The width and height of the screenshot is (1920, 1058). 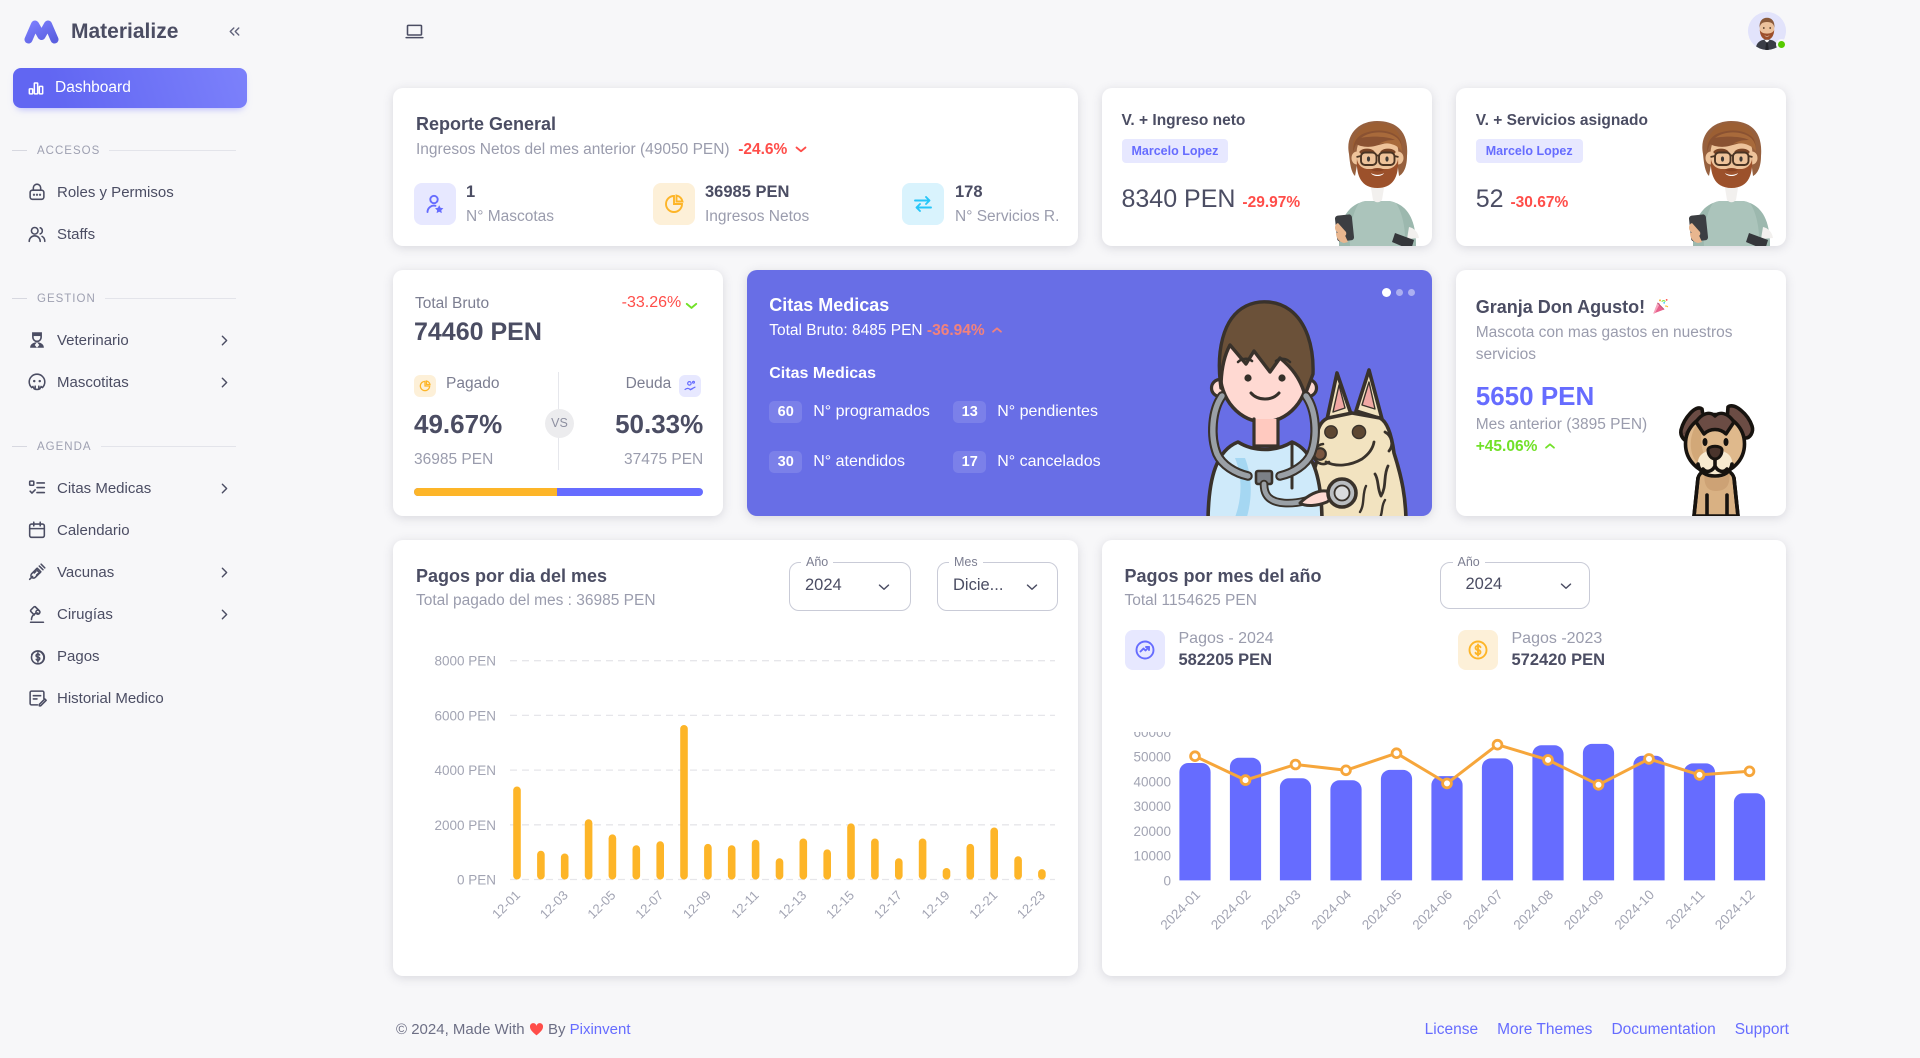 What do you see at coordinates (1432, 910) in the screenshot?
I see `svg-text: 2024-06` at bounding box center [1432, 910].